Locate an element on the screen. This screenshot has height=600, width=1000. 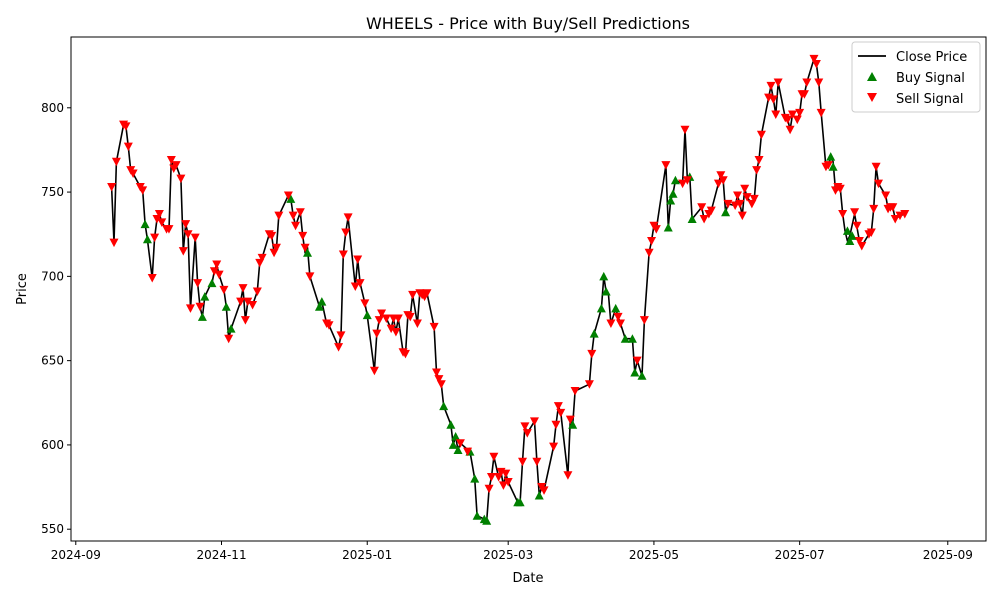
y-tick-label: 800 is located at coordinates (52, 108).